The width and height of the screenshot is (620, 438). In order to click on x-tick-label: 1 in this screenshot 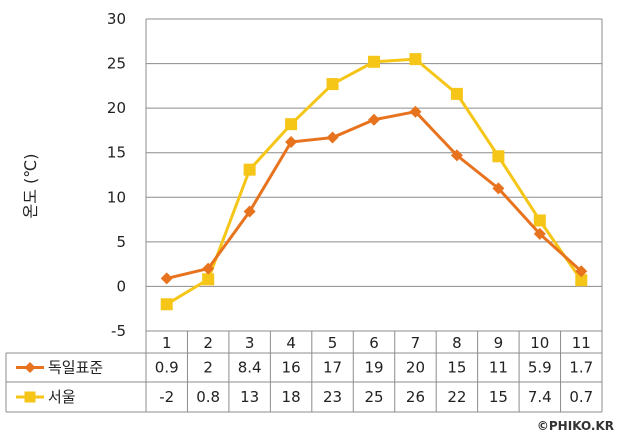, I will do `click(167, 343)`.